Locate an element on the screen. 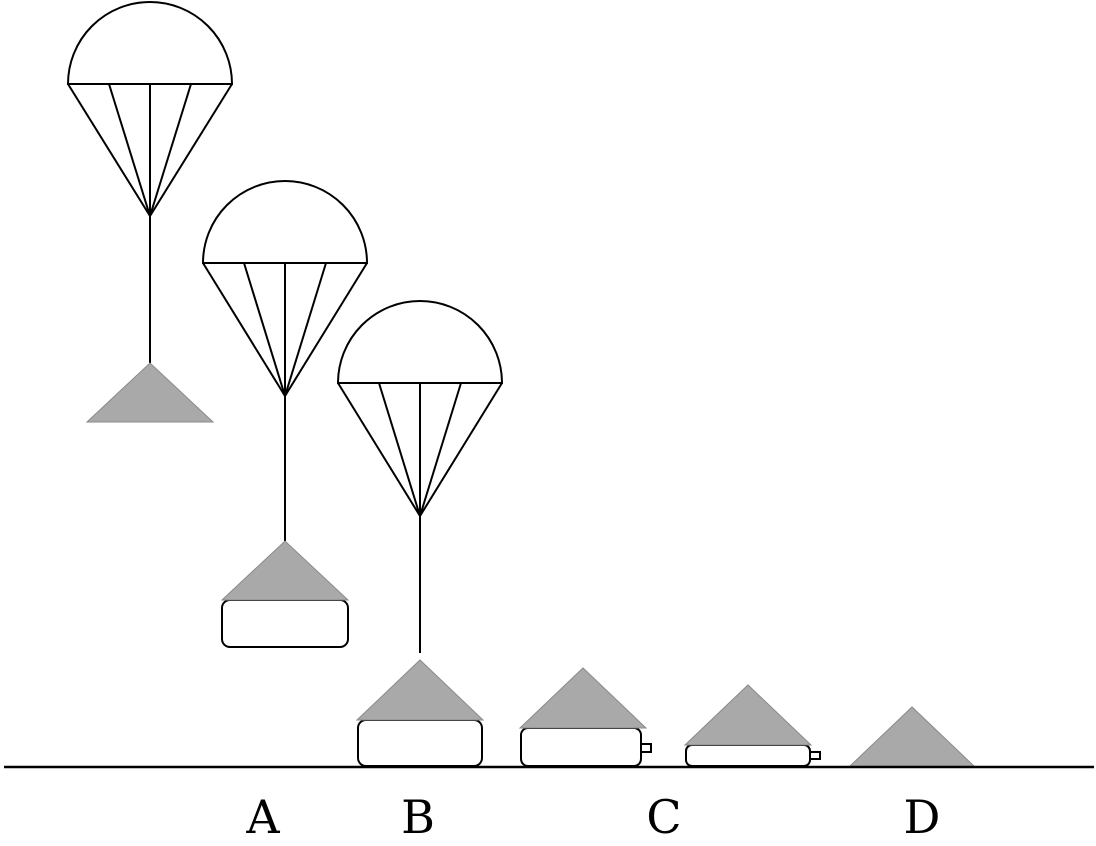  label-a: A is located at coordinates (263, 817).